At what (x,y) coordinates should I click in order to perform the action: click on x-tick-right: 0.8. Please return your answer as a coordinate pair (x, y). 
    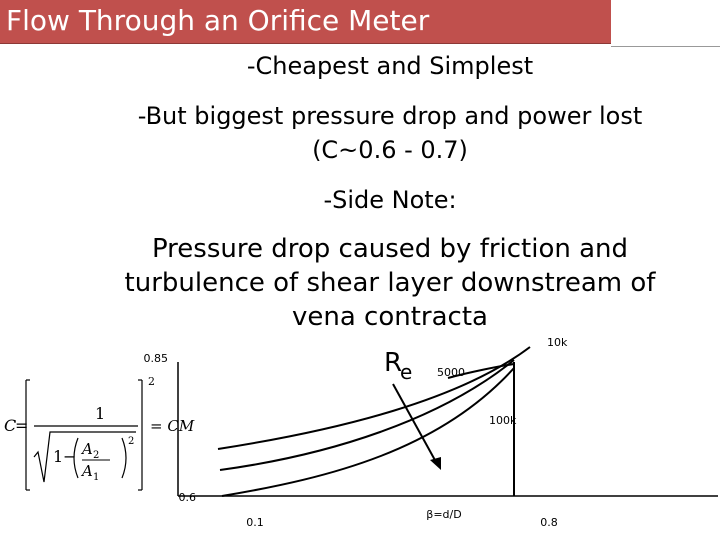
    Looking at the image, I should click on (549, 522).